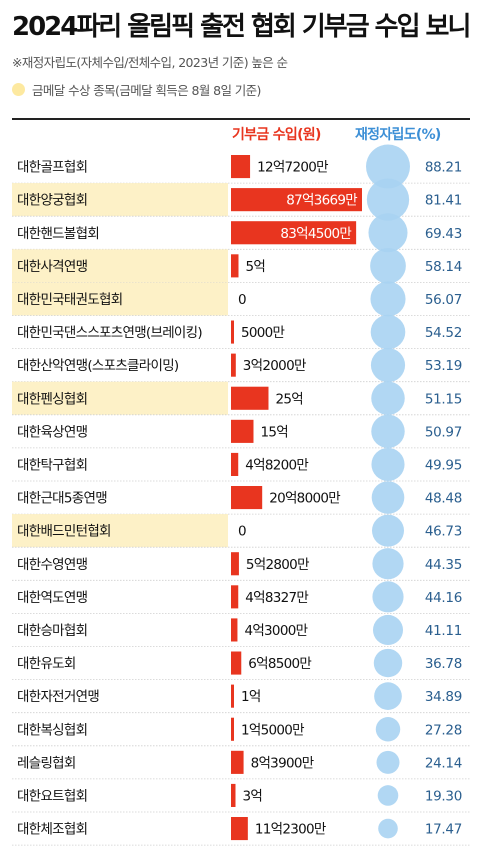 This screenshot has width=482, height=850. What do you see at coordinates (52, 399) in the screenshot?
I see `association-label: 대한펜싱협회` at bounding box center [52, 399].